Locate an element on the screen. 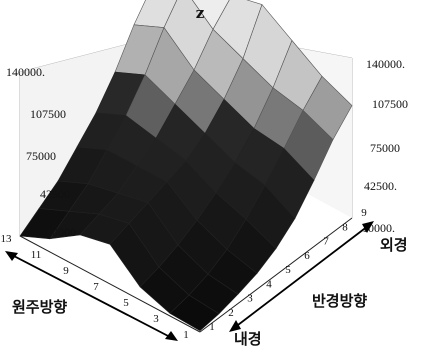 This screenshot has height=350, width=442. x-tick-label: 13 is located at coordinates (7, 239).